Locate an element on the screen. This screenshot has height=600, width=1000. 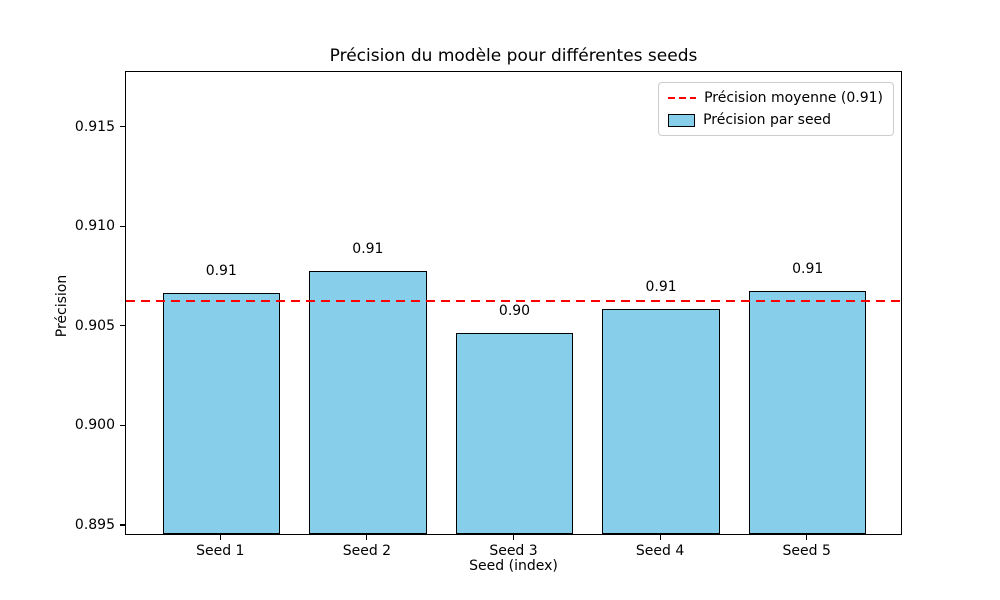
y-tick-label: 0.915 is located at coordinates (94, 126).